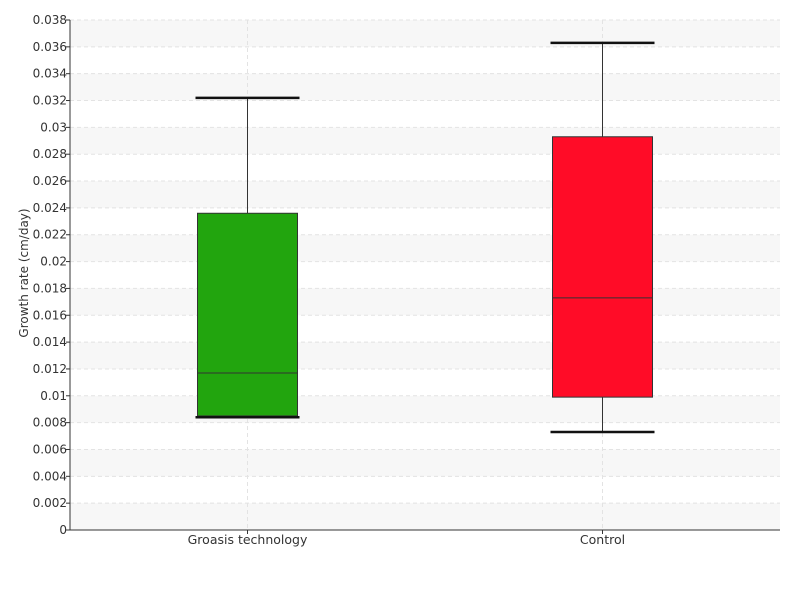 This screenshot has height=600, width=800. What do you see at coordinates (53, 396) in the screenshot?
I see `y-tick-label: 0.01` at bounding box center [53, 396].